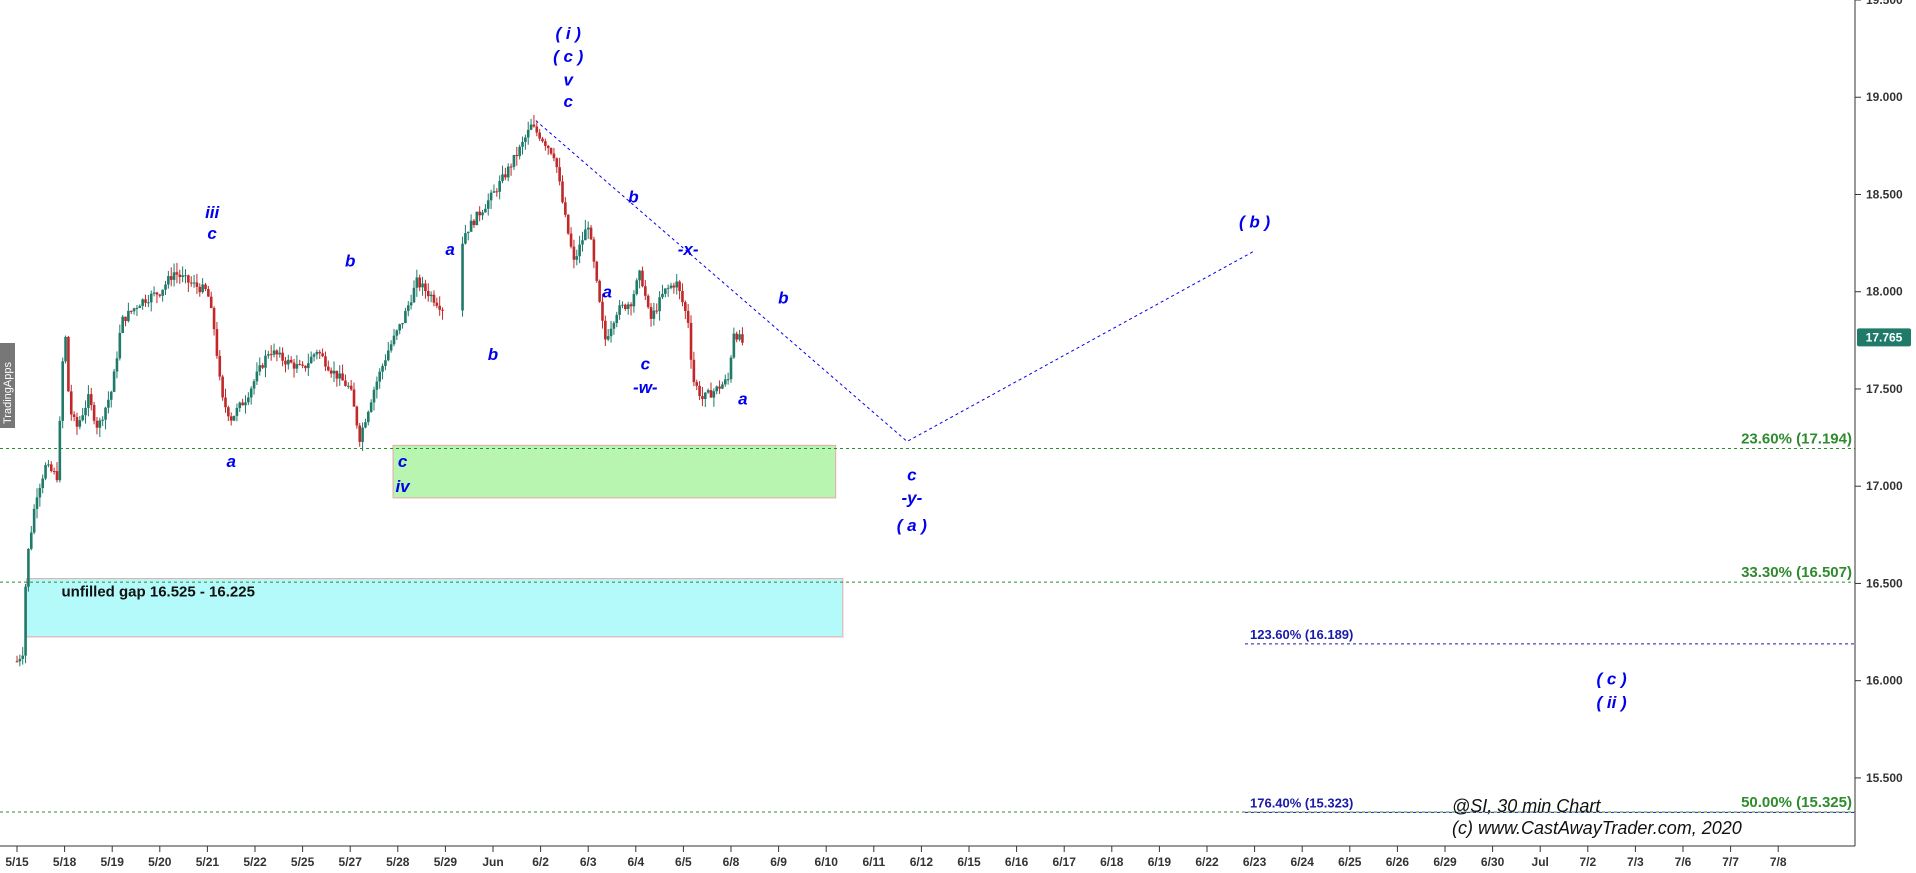 The width and height of the screenshot is (1916, 873). What do you see at coordinates (449, 249) in the screenshot?
I see `wave-label-10: a` at bounding box center [449, 249].